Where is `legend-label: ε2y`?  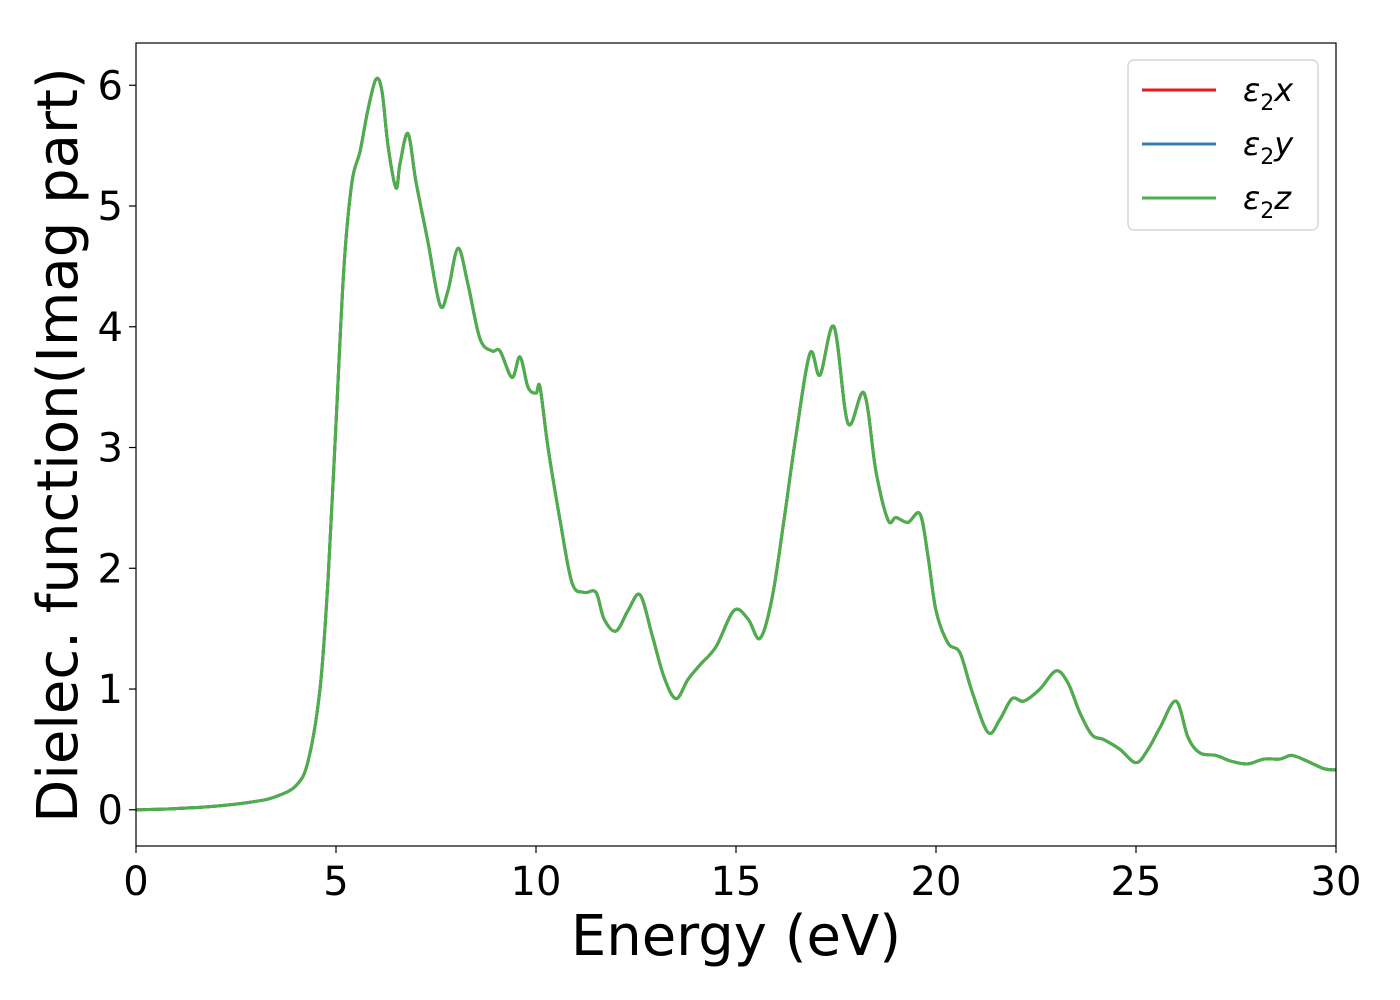 legend-label: ε2y is located at coordinates (1268, 147).